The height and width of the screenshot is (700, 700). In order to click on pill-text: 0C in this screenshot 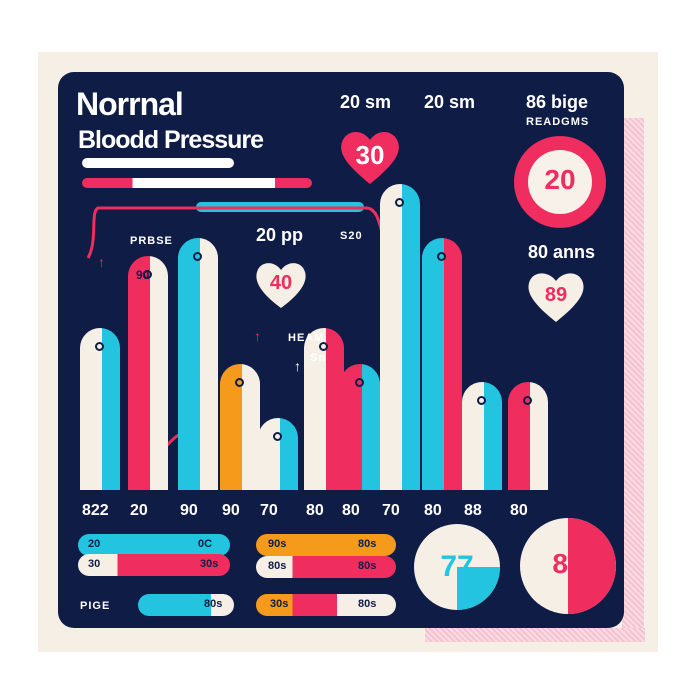, I will do `click(205, 544)`.